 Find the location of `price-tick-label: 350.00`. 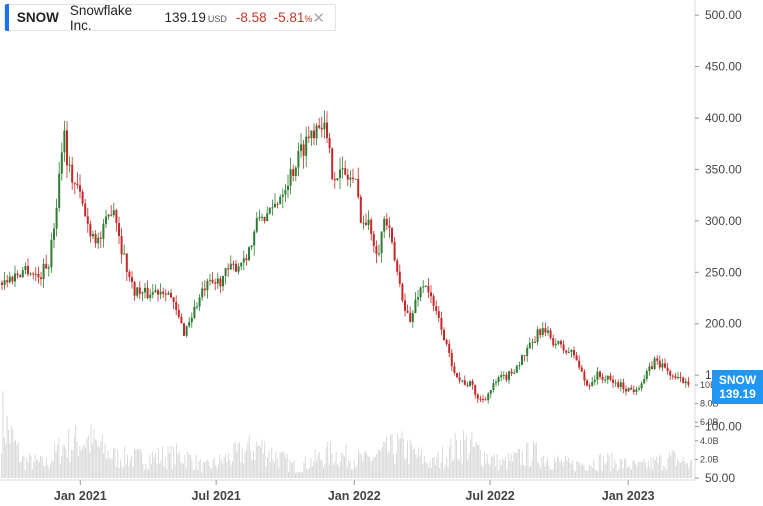

price-tick-label: 350.00 is located at coordinates (723, 169).